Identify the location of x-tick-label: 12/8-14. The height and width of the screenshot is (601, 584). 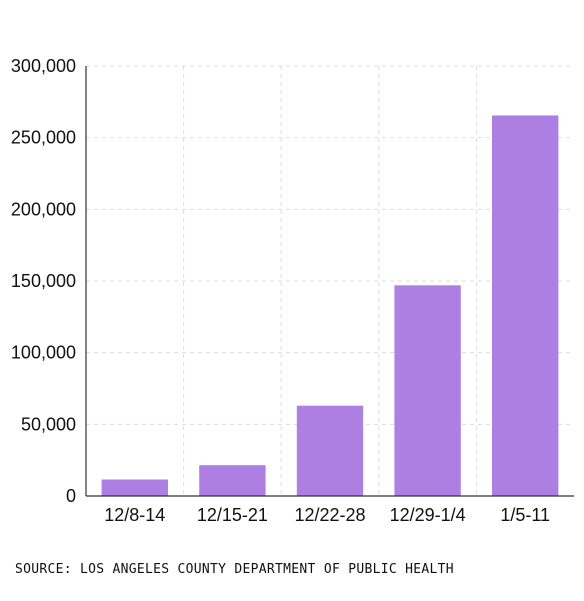
(134, 515).